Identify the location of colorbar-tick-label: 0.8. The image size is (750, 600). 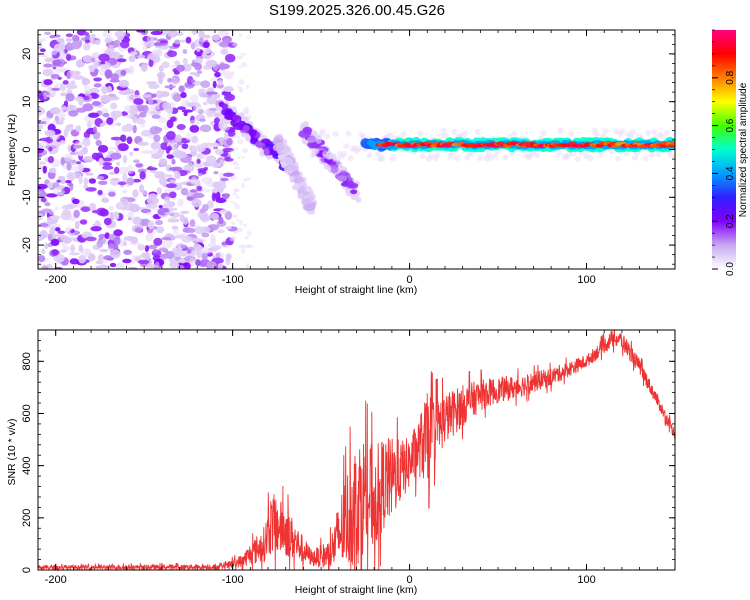
(730, 77).